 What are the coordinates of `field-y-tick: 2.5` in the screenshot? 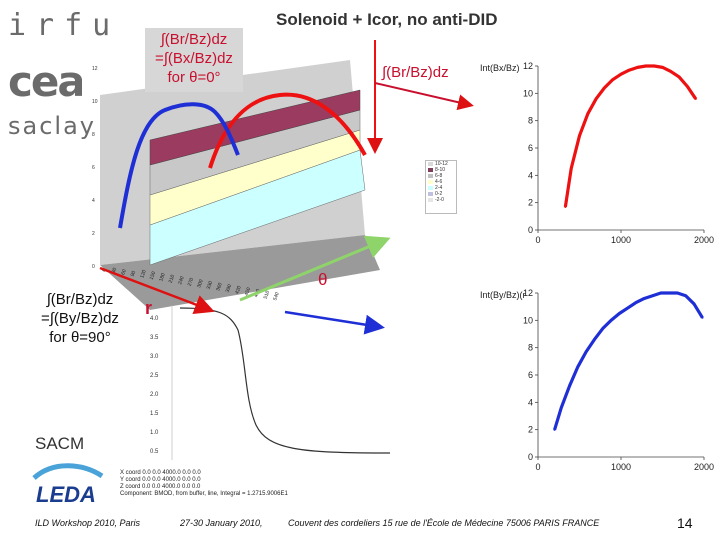 It's located at (154, 376).